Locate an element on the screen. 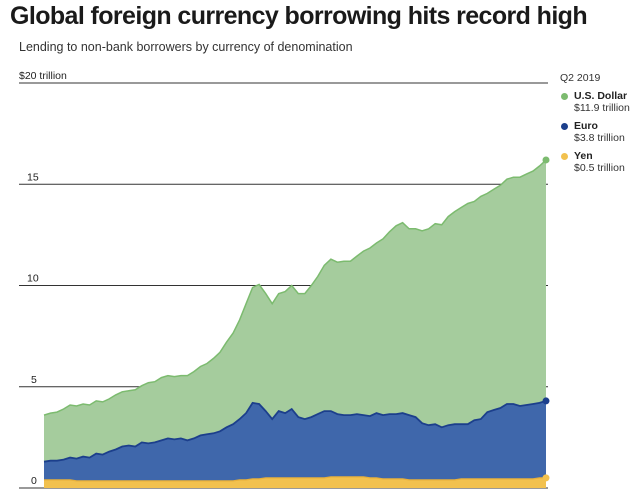  y-tick-label-5: 5 is located at coordinates (34, 380).